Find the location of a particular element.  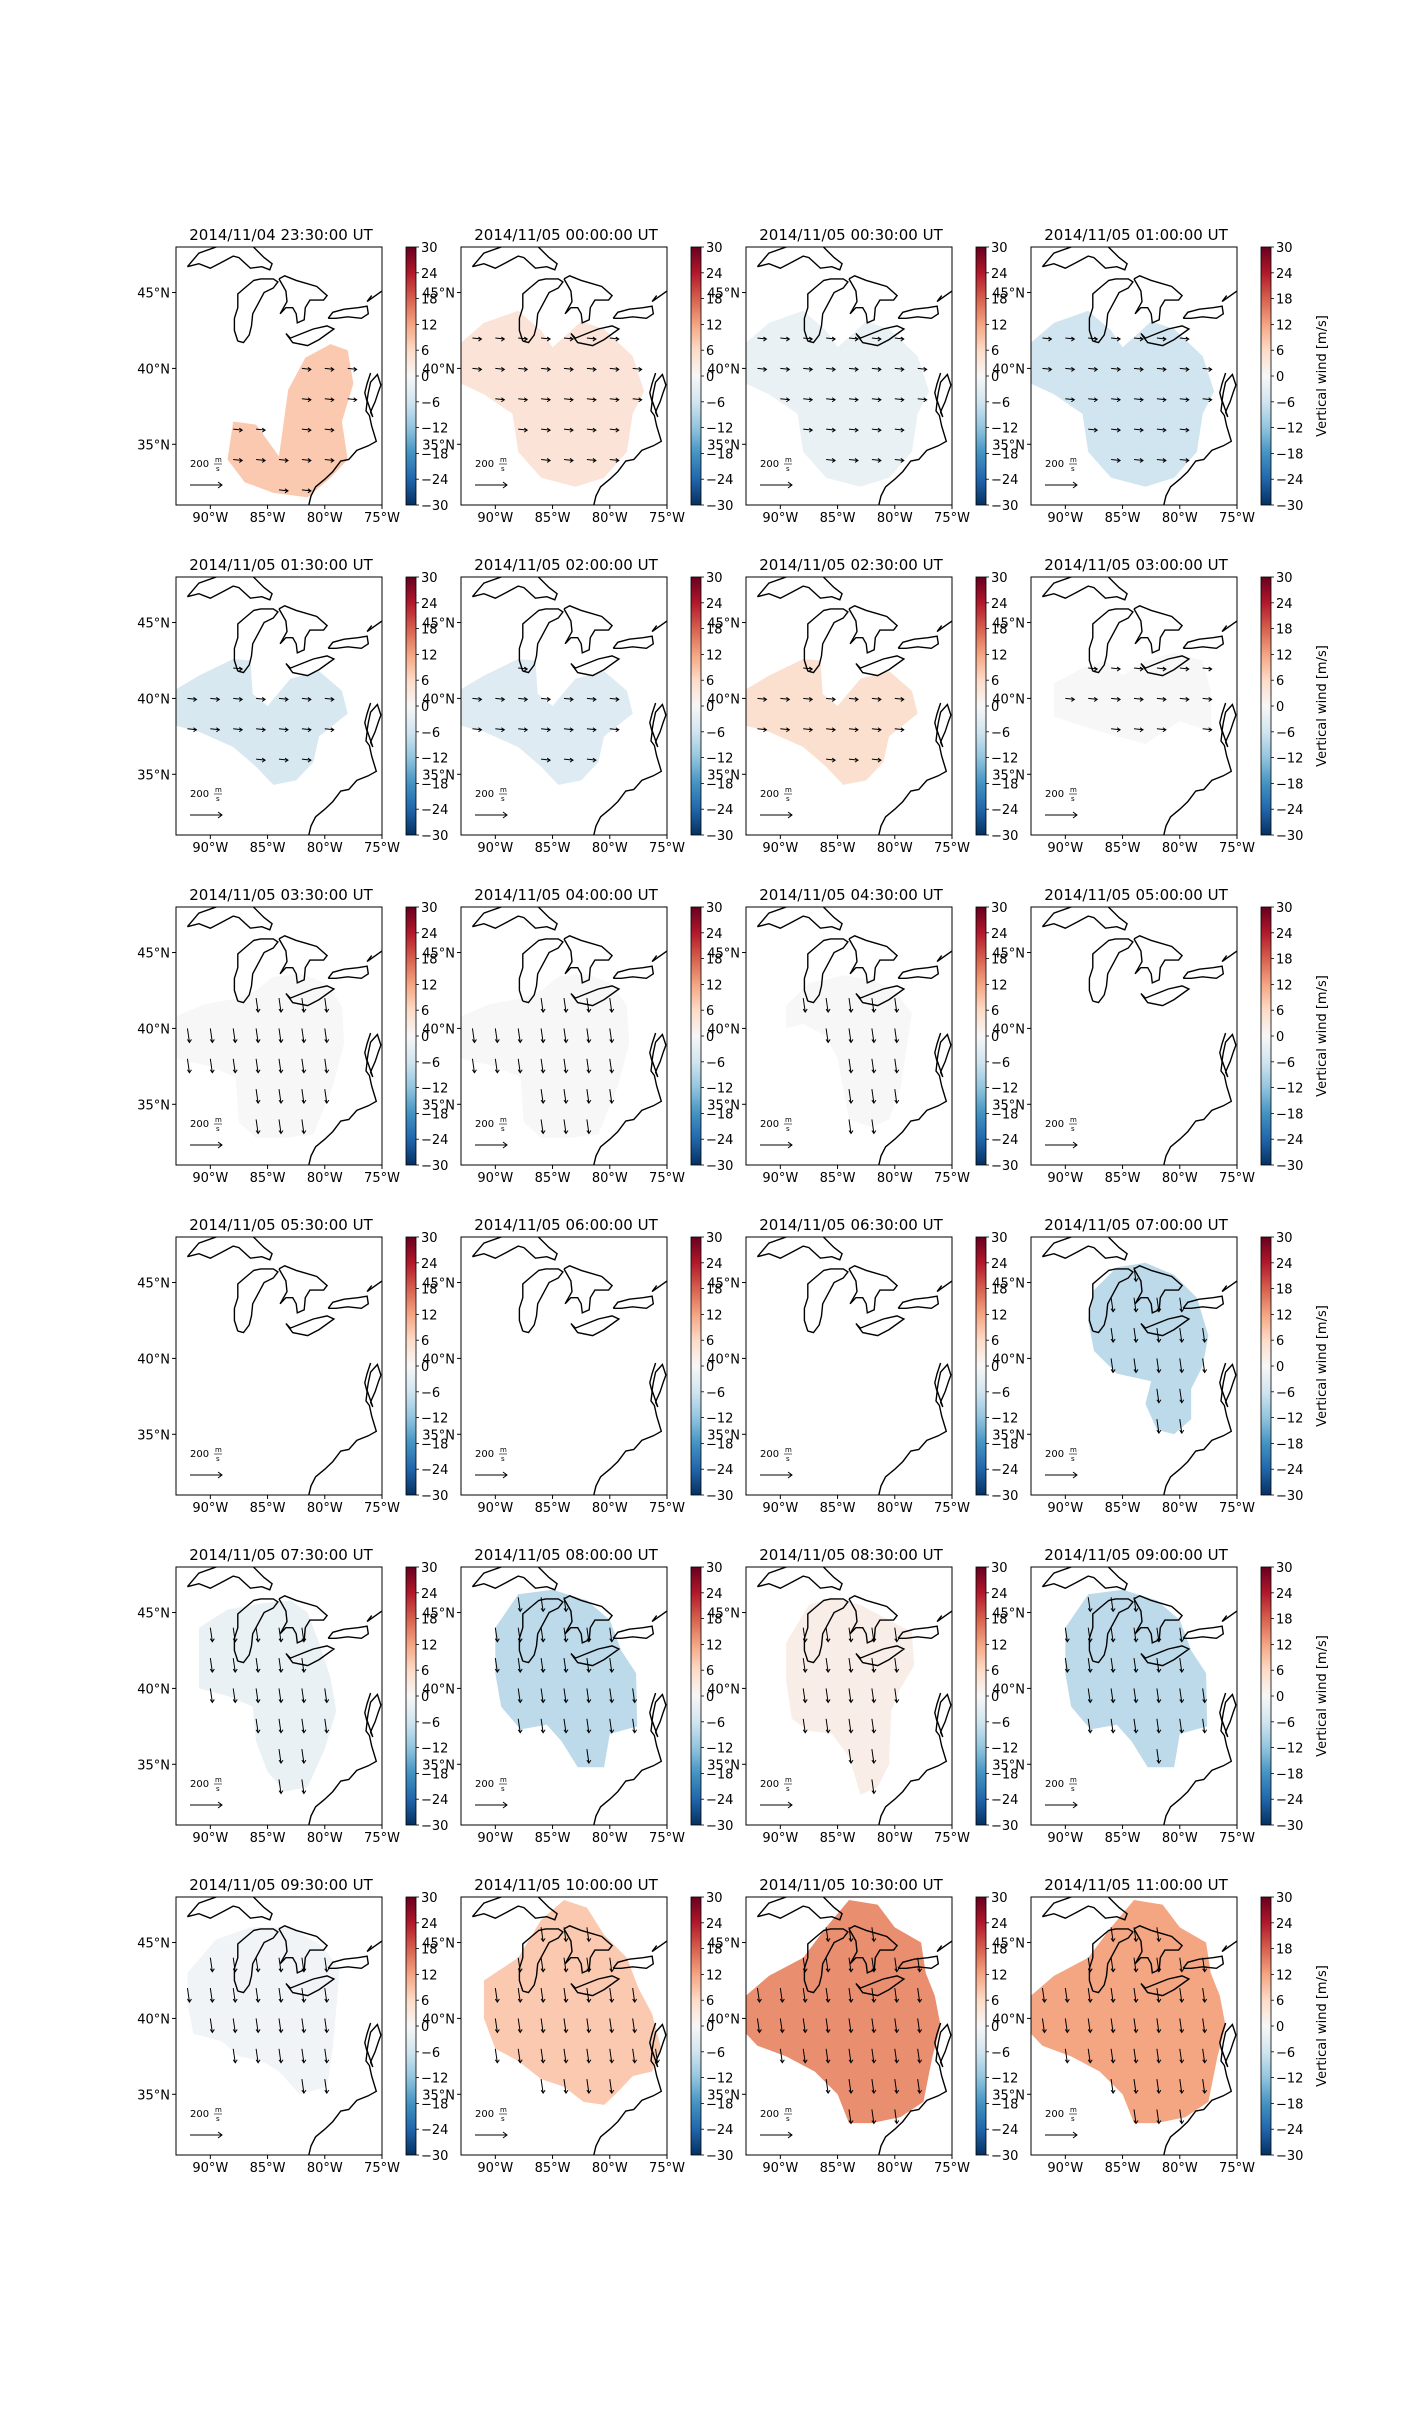

panel-title: 2014/11/05 02:00:00 UT is located at coordinates (566, 565).